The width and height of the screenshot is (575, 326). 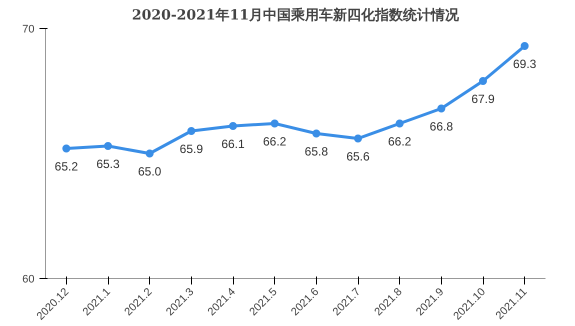 What do you see at coordinates (233, 144) in the screenshot?
I see `text: 66.1` at bounding box center [233, 144].